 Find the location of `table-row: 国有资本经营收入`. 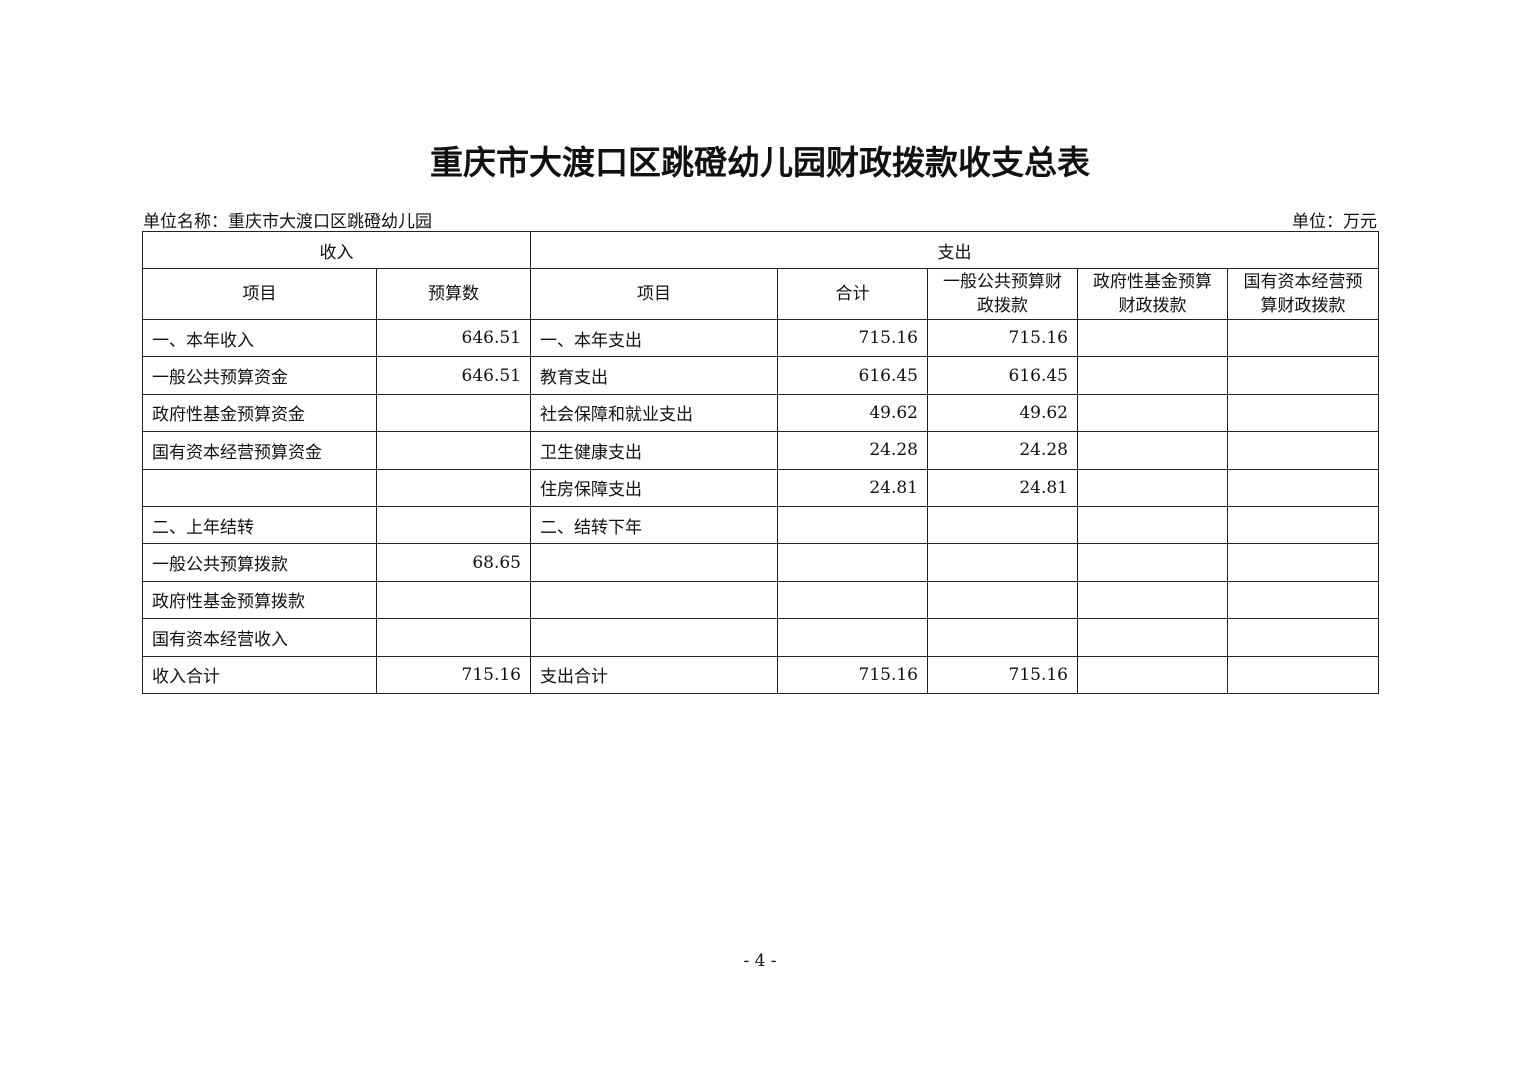

table-row: 国有资本经营收入 is located at coordinates (761, 637).